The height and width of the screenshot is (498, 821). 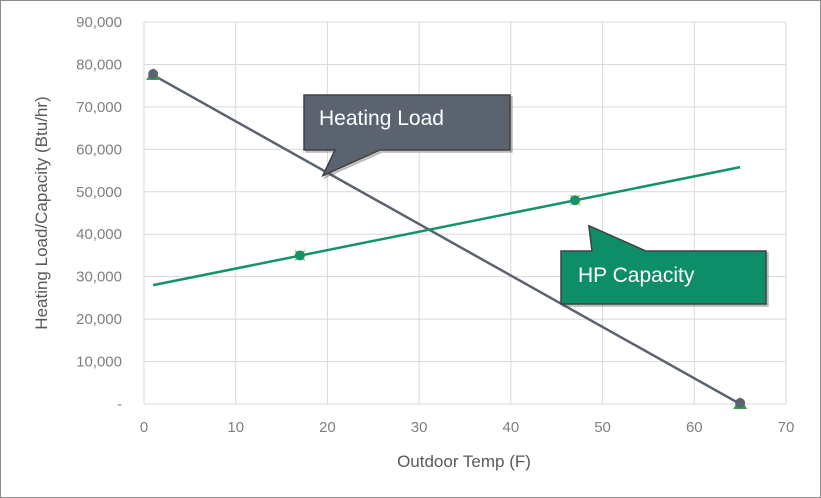 I want to click on hp-capacity-callout-label: HP Capacity, so click(x=636, y=275).